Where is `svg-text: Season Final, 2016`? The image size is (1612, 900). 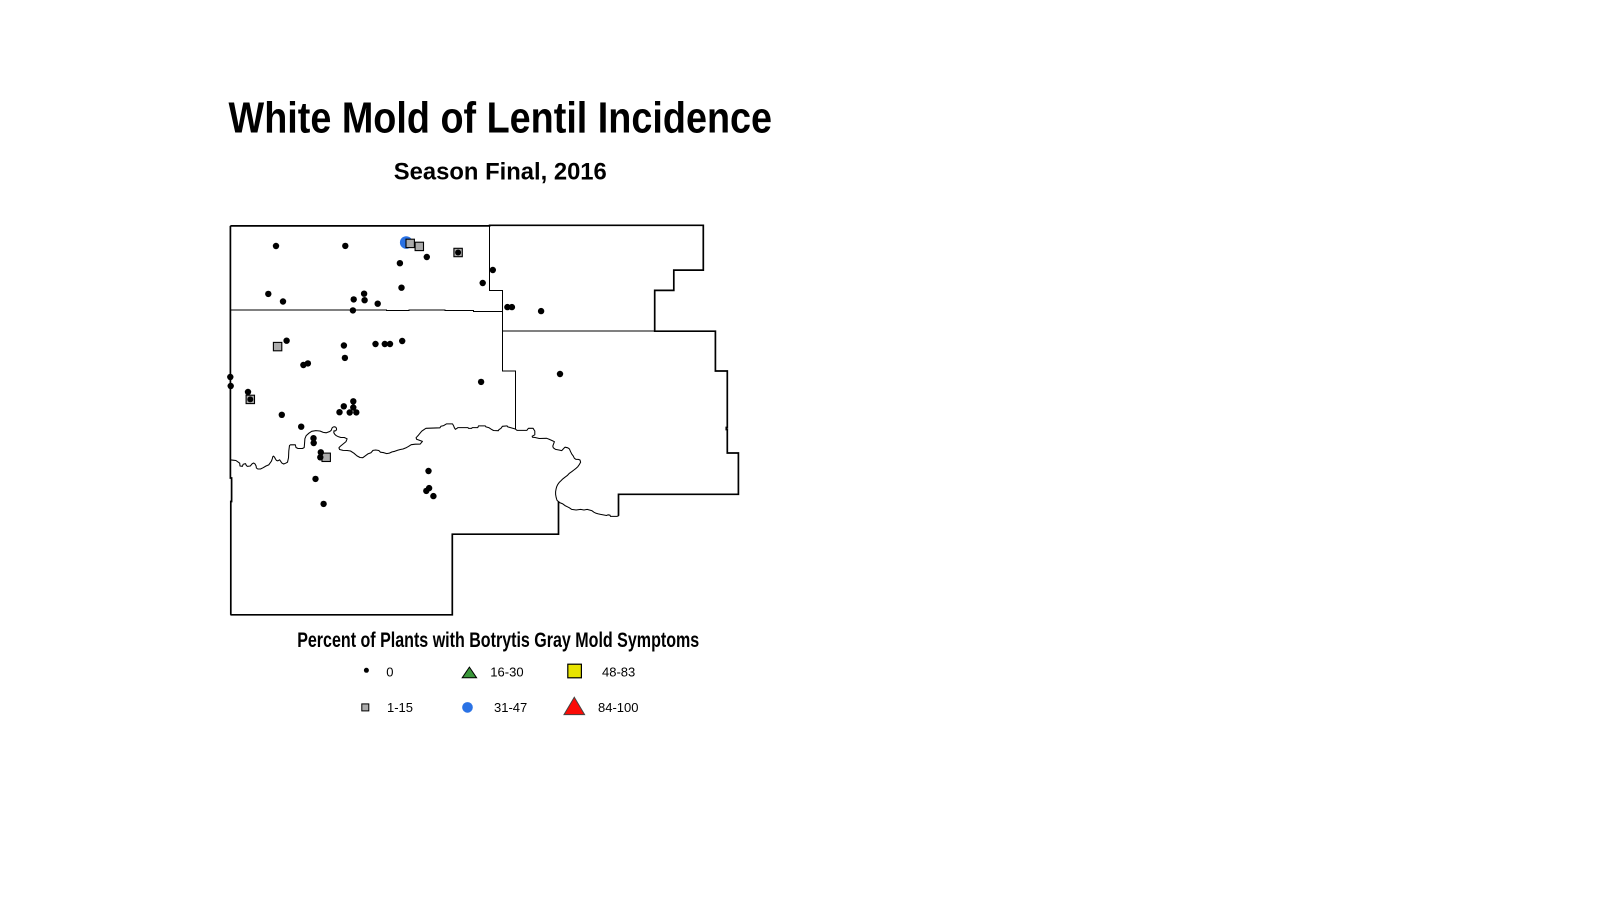
svg-text: Season Final, 2016 is located at coordinates (500, 172).